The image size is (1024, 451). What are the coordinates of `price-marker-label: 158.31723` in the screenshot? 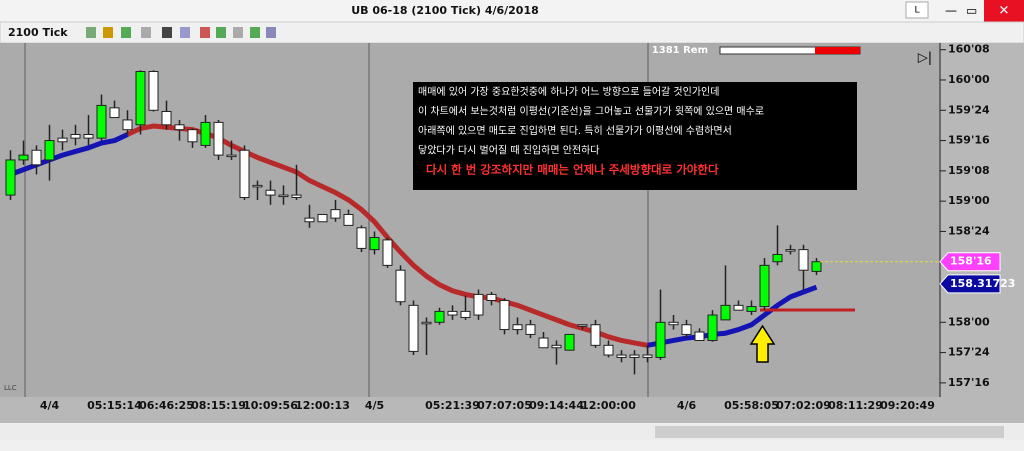 It's located at (982, 283).